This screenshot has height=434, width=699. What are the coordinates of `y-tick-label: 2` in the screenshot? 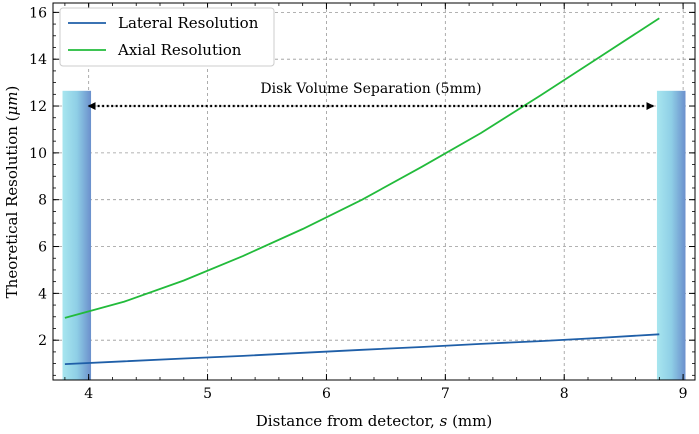 It's located at (42, 341).